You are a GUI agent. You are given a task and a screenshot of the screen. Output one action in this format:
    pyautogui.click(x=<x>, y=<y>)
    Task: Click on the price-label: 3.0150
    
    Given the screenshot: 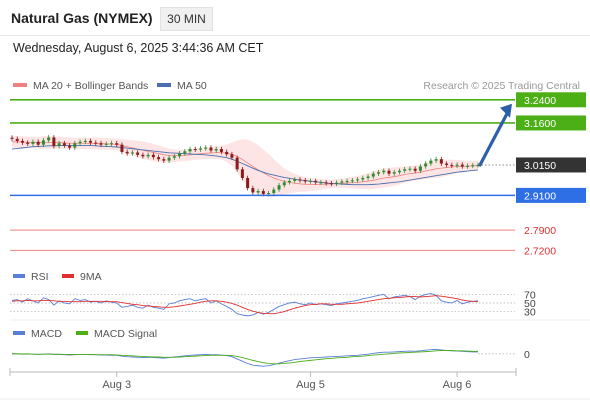 What is the action you would take?
    pyautogui.click(x=540, y=166)
    